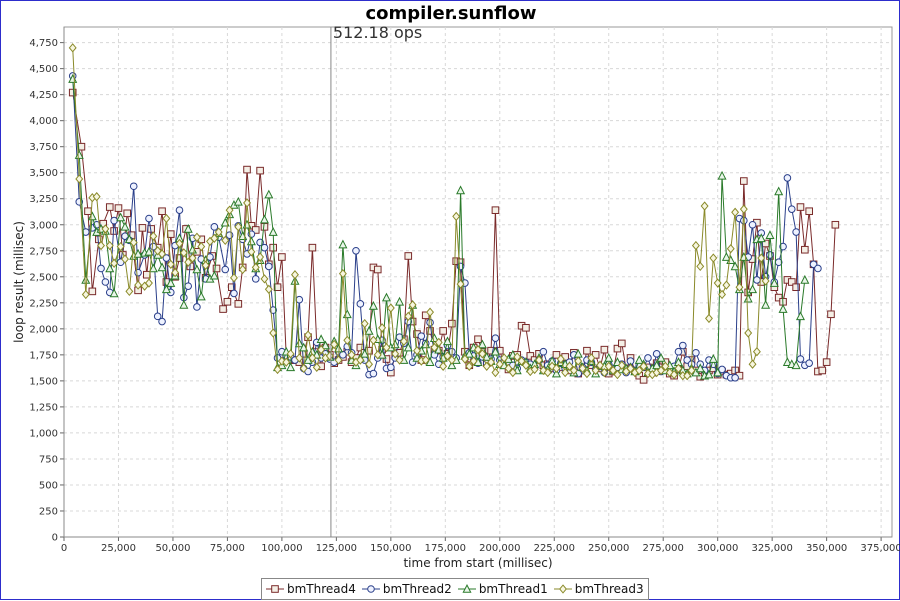 The height and width of the screenshot is (601, 900). What do you see at coordinates (455, 589) in the screenshot?
I see `legend: bmThread4 bmThread2 bmThread1 bmThread3` at bounding box center [455, 589].